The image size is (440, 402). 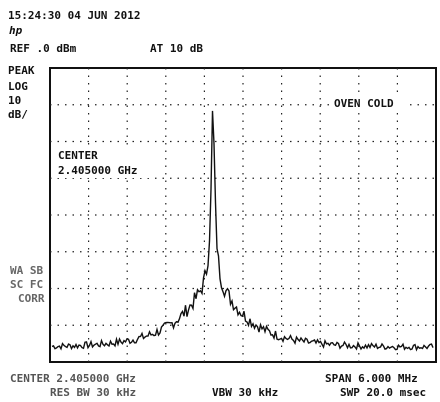 I want to click on span: SPAN 6.000 MHz, so click(x=371, y=378).